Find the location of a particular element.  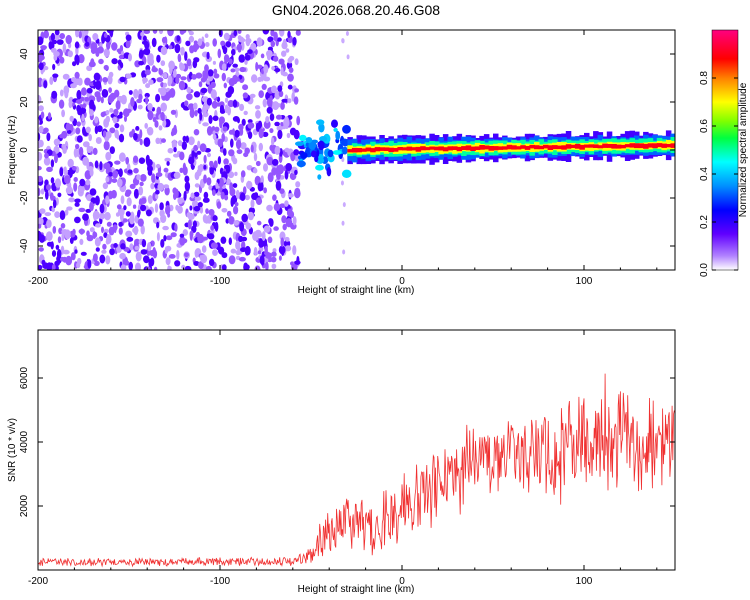

snr-y-tick-label: 6000 is located at coordinates (24, 377).